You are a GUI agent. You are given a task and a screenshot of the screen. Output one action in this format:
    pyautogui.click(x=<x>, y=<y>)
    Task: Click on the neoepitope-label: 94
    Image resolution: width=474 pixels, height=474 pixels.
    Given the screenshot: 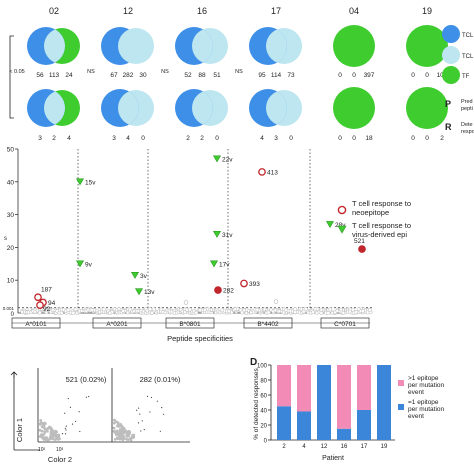 What is the action you would take?
    pyautogui.click(x=52, y=303)
    